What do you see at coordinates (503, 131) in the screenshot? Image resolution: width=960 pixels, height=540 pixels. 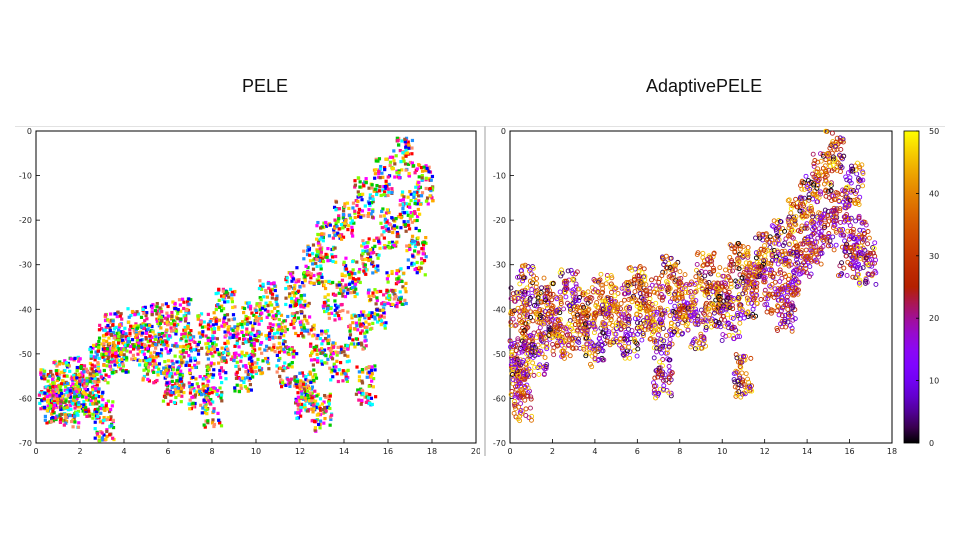 I see `y-tick-label: 0` at bounding box center [503, 131].